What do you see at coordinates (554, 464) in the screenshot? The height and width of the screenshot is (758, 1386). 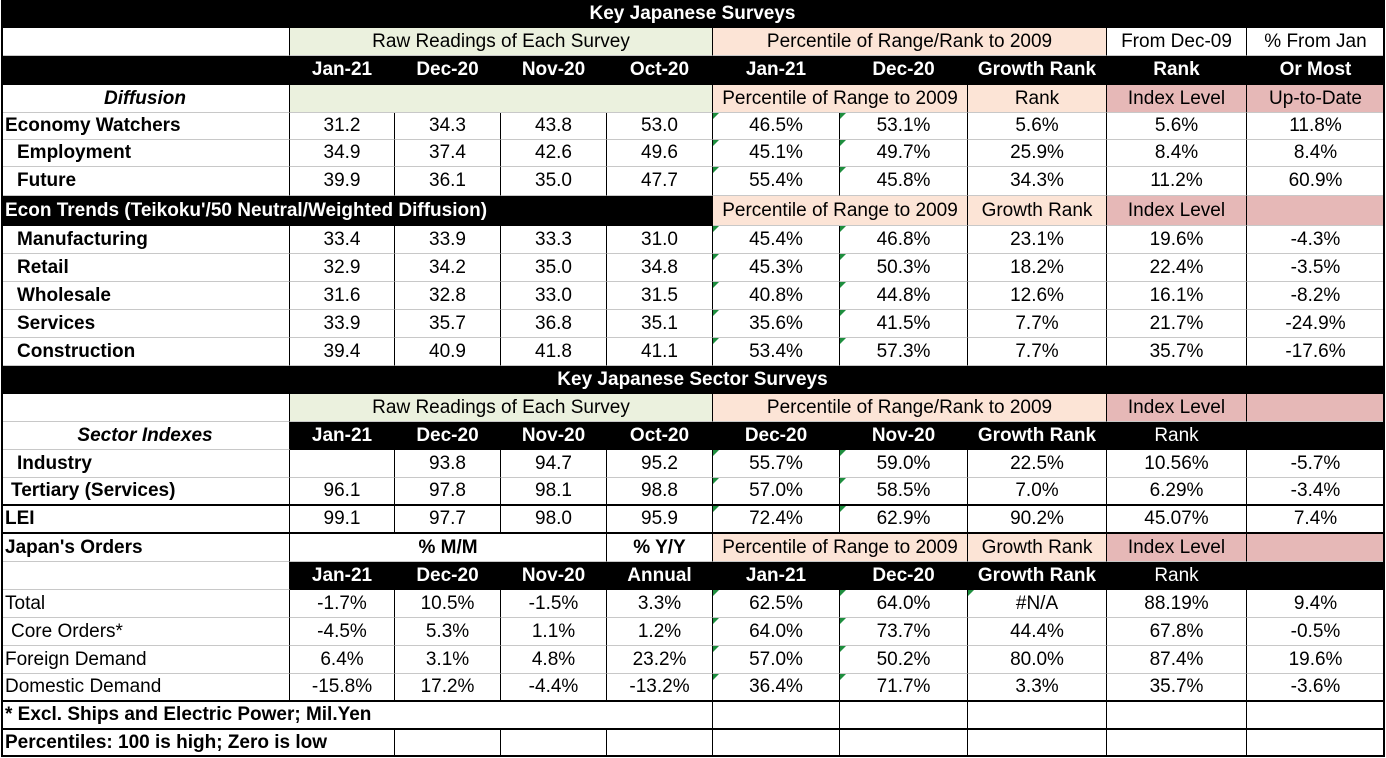 I see `cell: 94.7` at bounding box center [554, 464].